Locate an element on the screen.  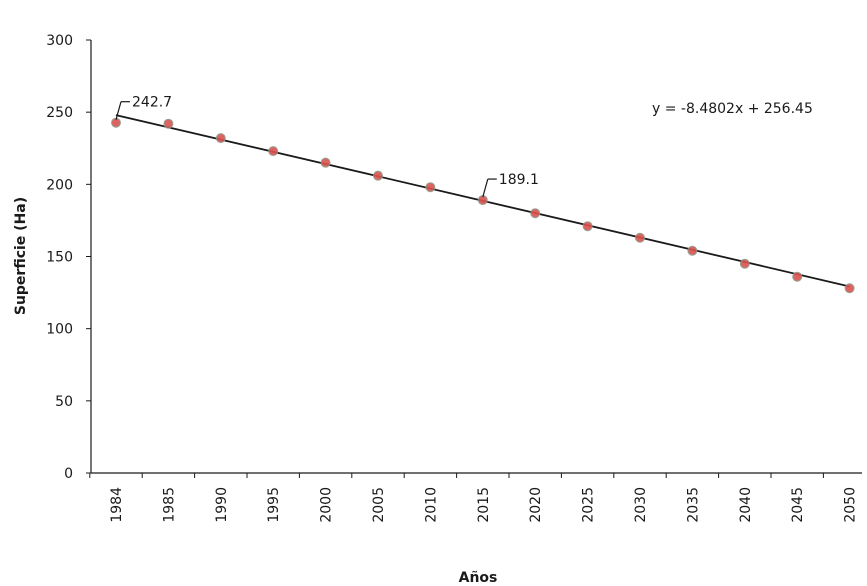
x-tick-label: 1984 is located at coordinates (117, 505).